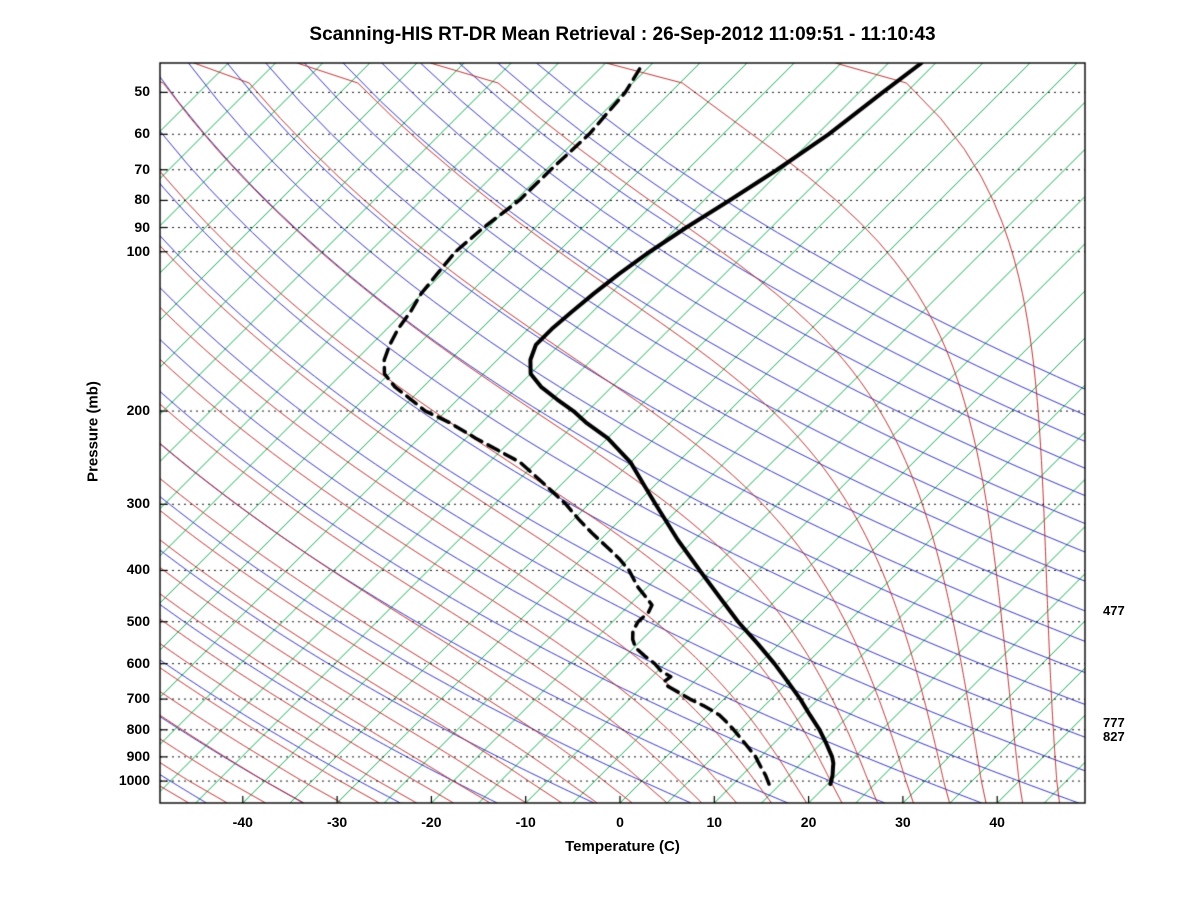 The image size is (1200, 900). Describe the element at coordinates (138, 728) in the screenshot. I see `y-tick-label: 800` at that location.